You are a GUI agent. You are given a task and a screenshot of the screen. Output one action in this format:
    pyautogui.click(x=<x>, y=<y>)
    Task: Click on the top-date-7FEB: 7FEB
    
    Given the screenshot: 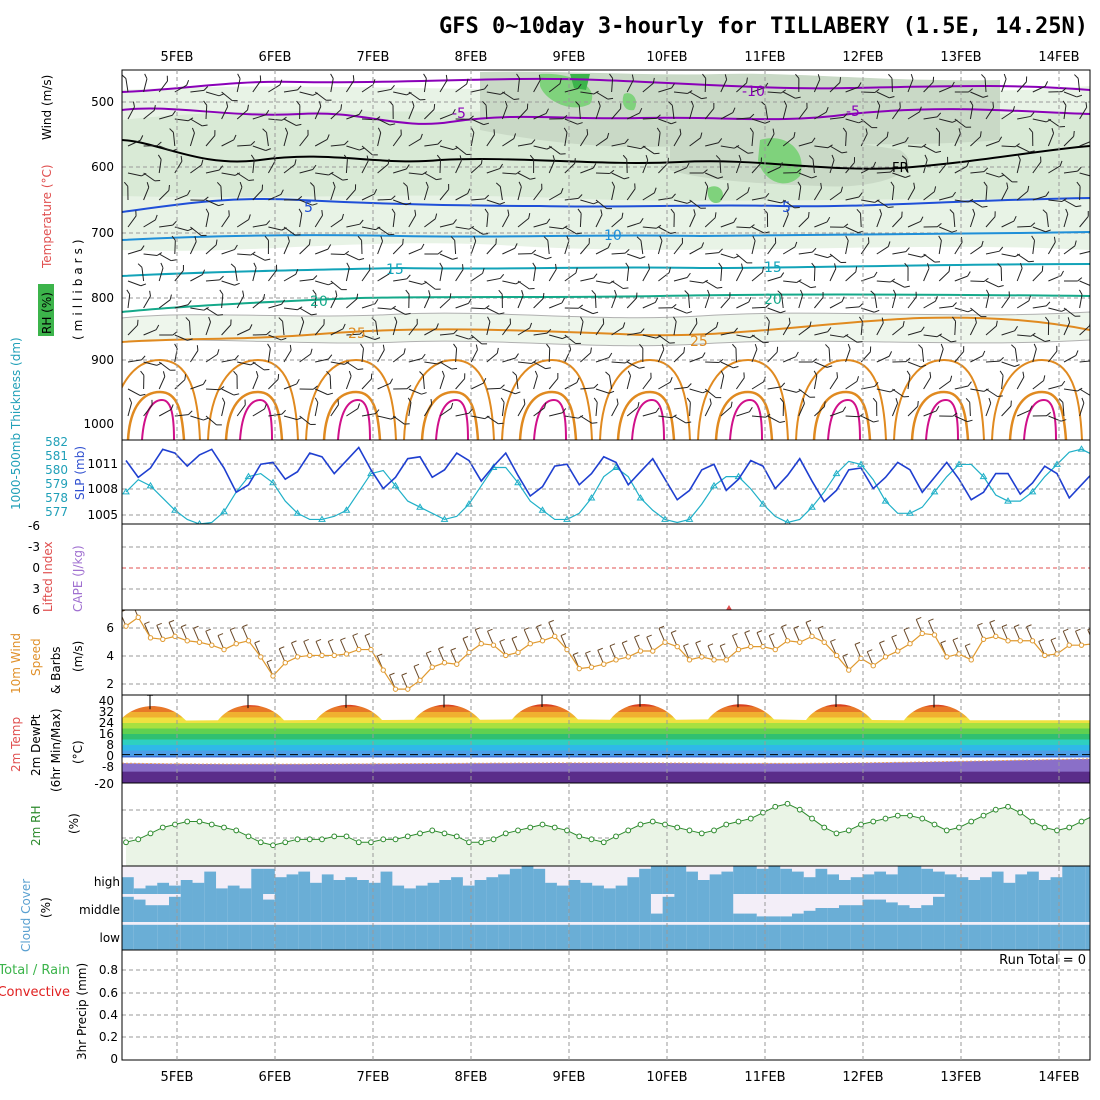 What is the action you would take?
    pyautogui.click(x=373, y=57)
    